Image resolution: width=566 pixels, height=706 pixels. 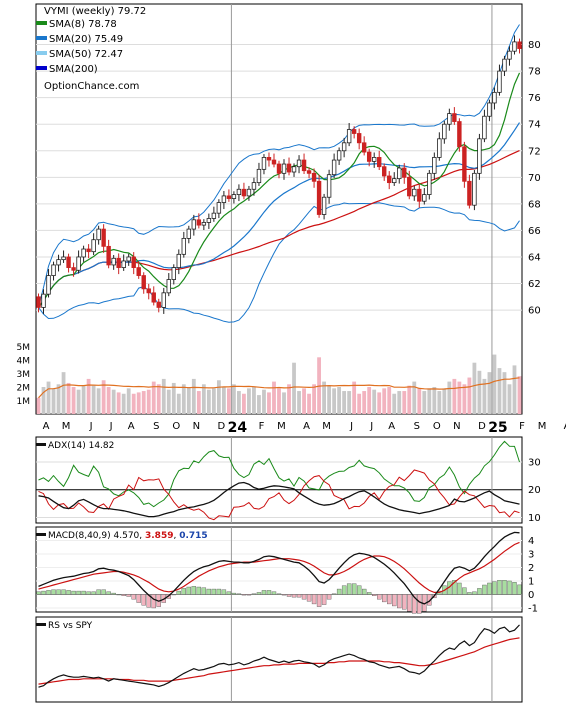 What do you see at coordinates (41, 624) in the screenshot?
I see `rs-swatch` at bounding box center [41, 624].